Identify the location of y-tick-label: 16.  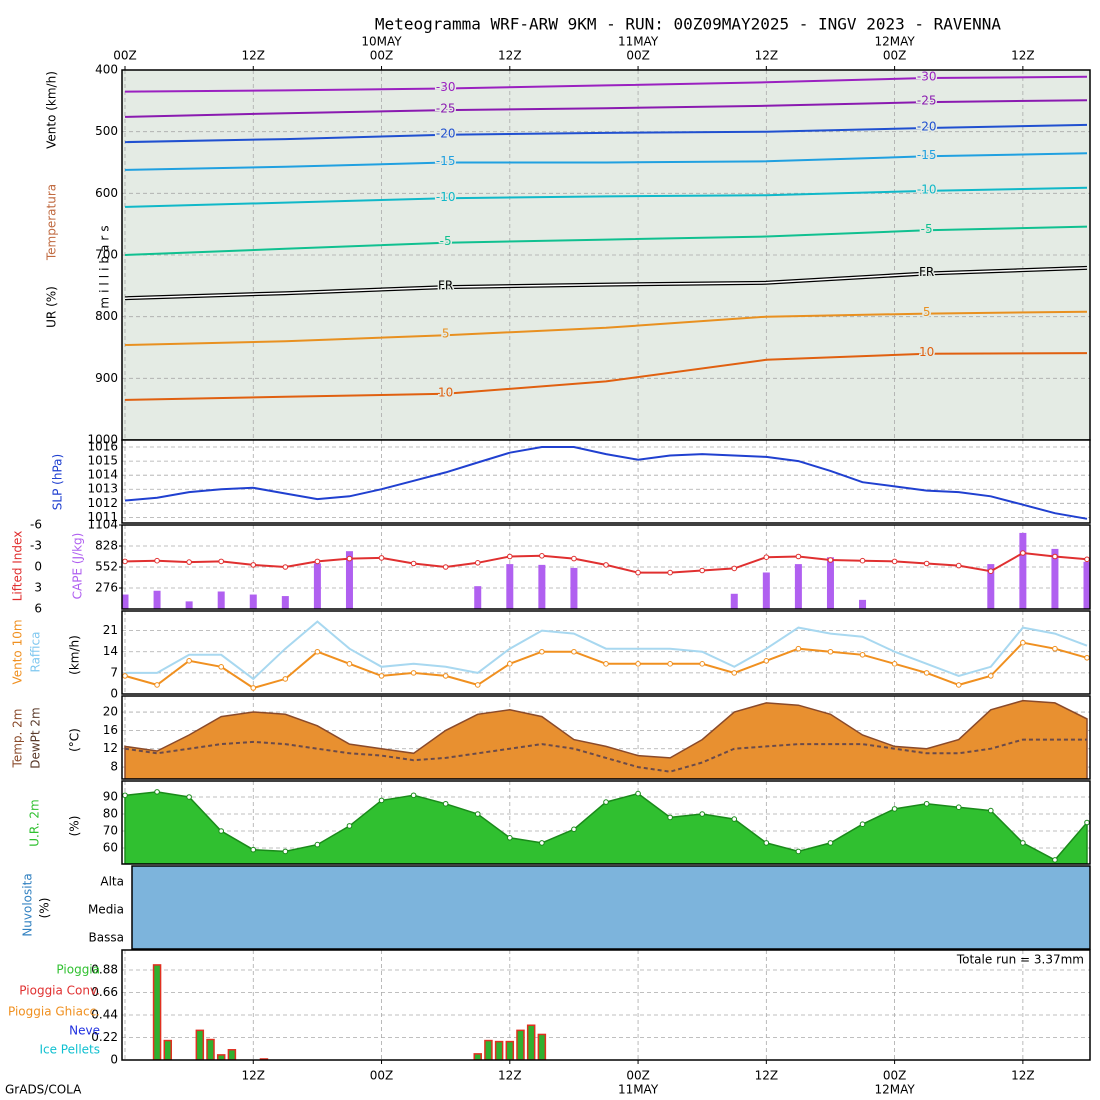
(110, 730).